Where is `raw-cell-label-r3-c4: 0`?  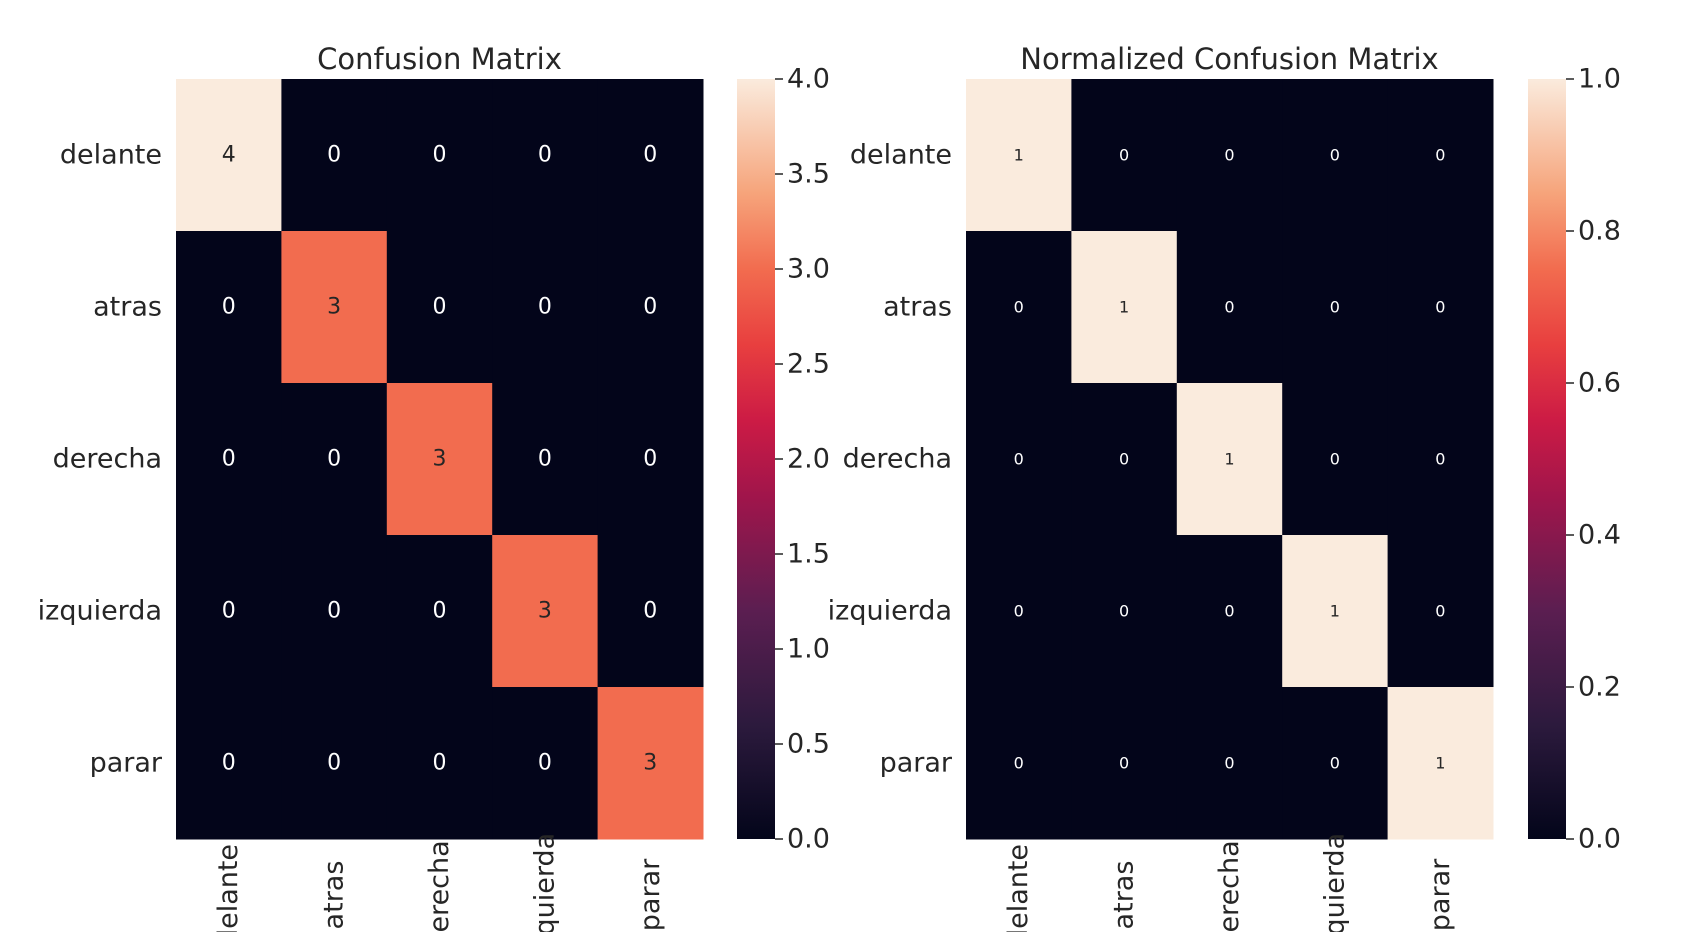
raw-cell-label-r3-c4: 0 is located at coordinates (650, 611).